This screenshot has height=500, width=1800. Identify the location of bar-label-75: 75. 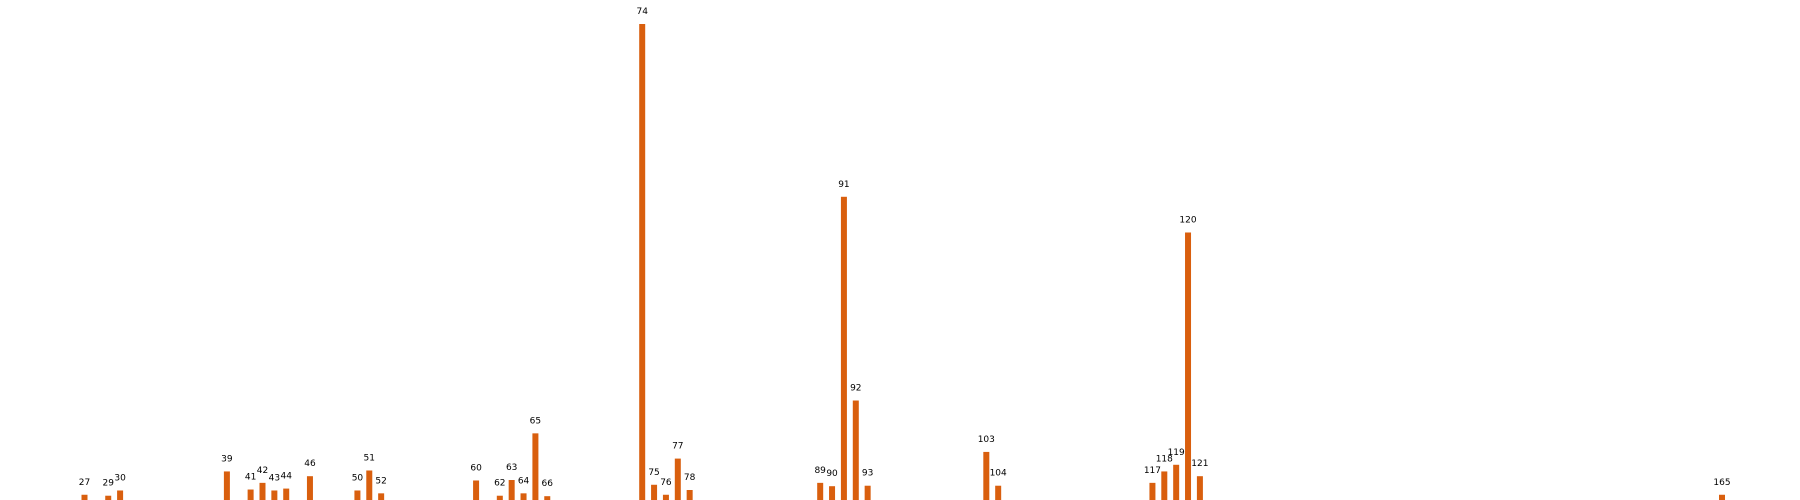
(653, 473).